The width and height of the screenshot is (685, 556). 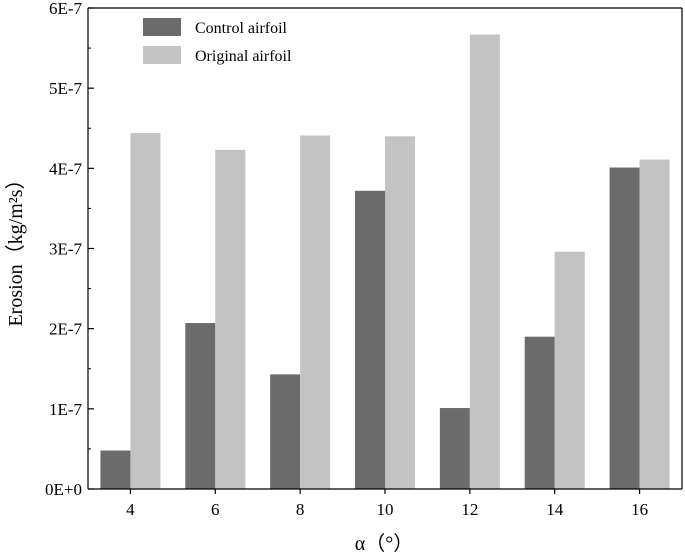 What do you see at coordinates (63, 489) in the screenshot?
I see `y-tick-label: 0E+0` at bounding box center [63, 489].